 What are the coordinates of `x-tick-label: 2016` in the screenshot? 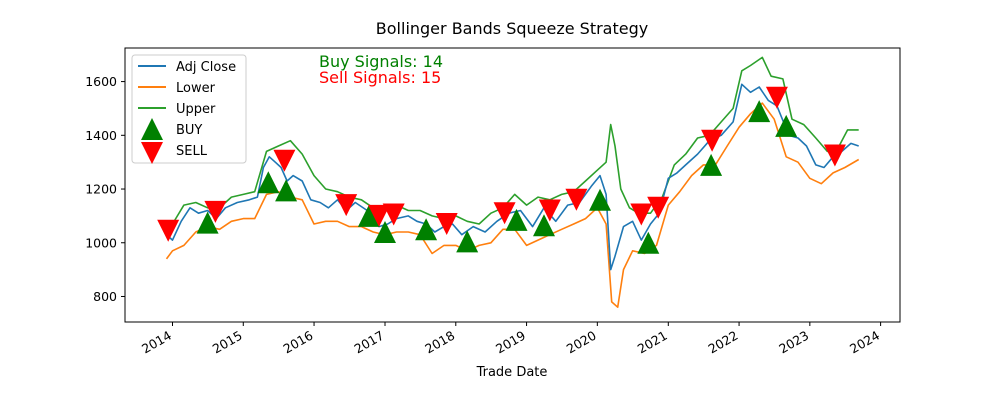 It's located at (297, 342).